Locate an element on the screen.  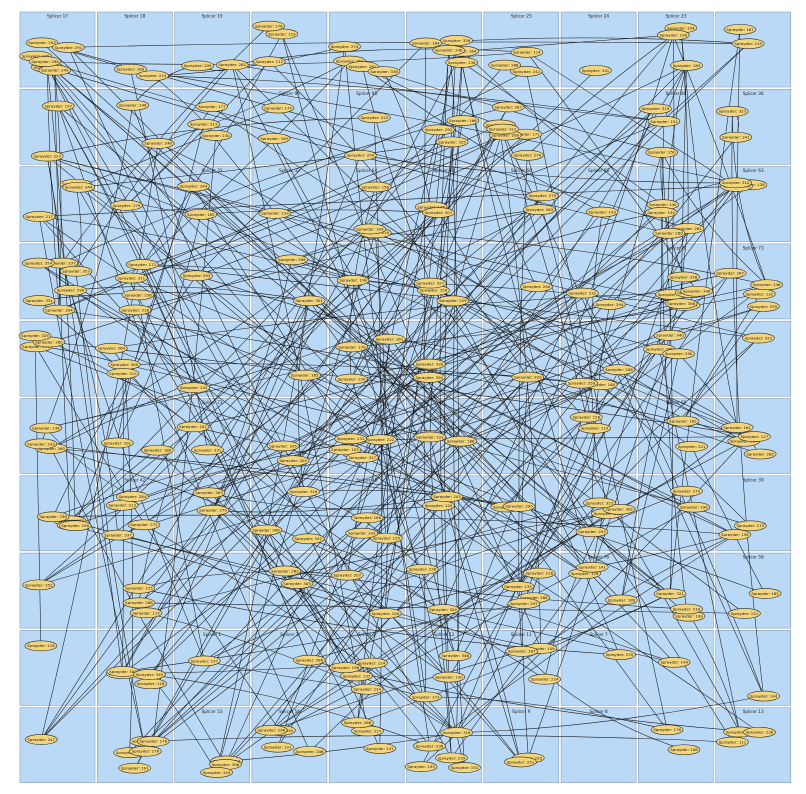
node: Sprayder: 321 is located at coordinates (670, 594).